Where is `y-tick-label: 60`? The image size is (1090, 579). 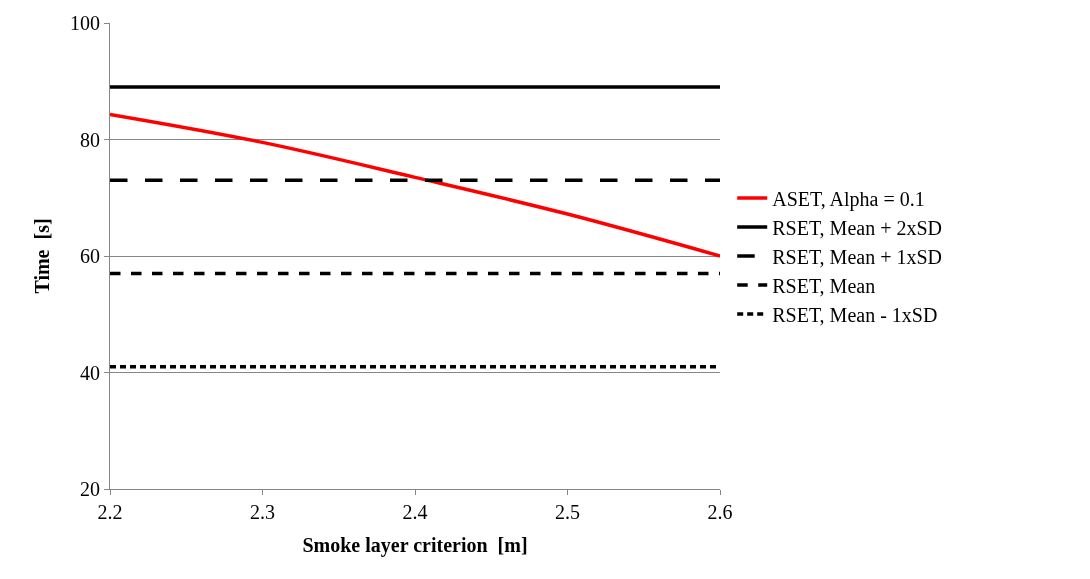 y-tick-label: 60 is located at coordinates (90, 256).